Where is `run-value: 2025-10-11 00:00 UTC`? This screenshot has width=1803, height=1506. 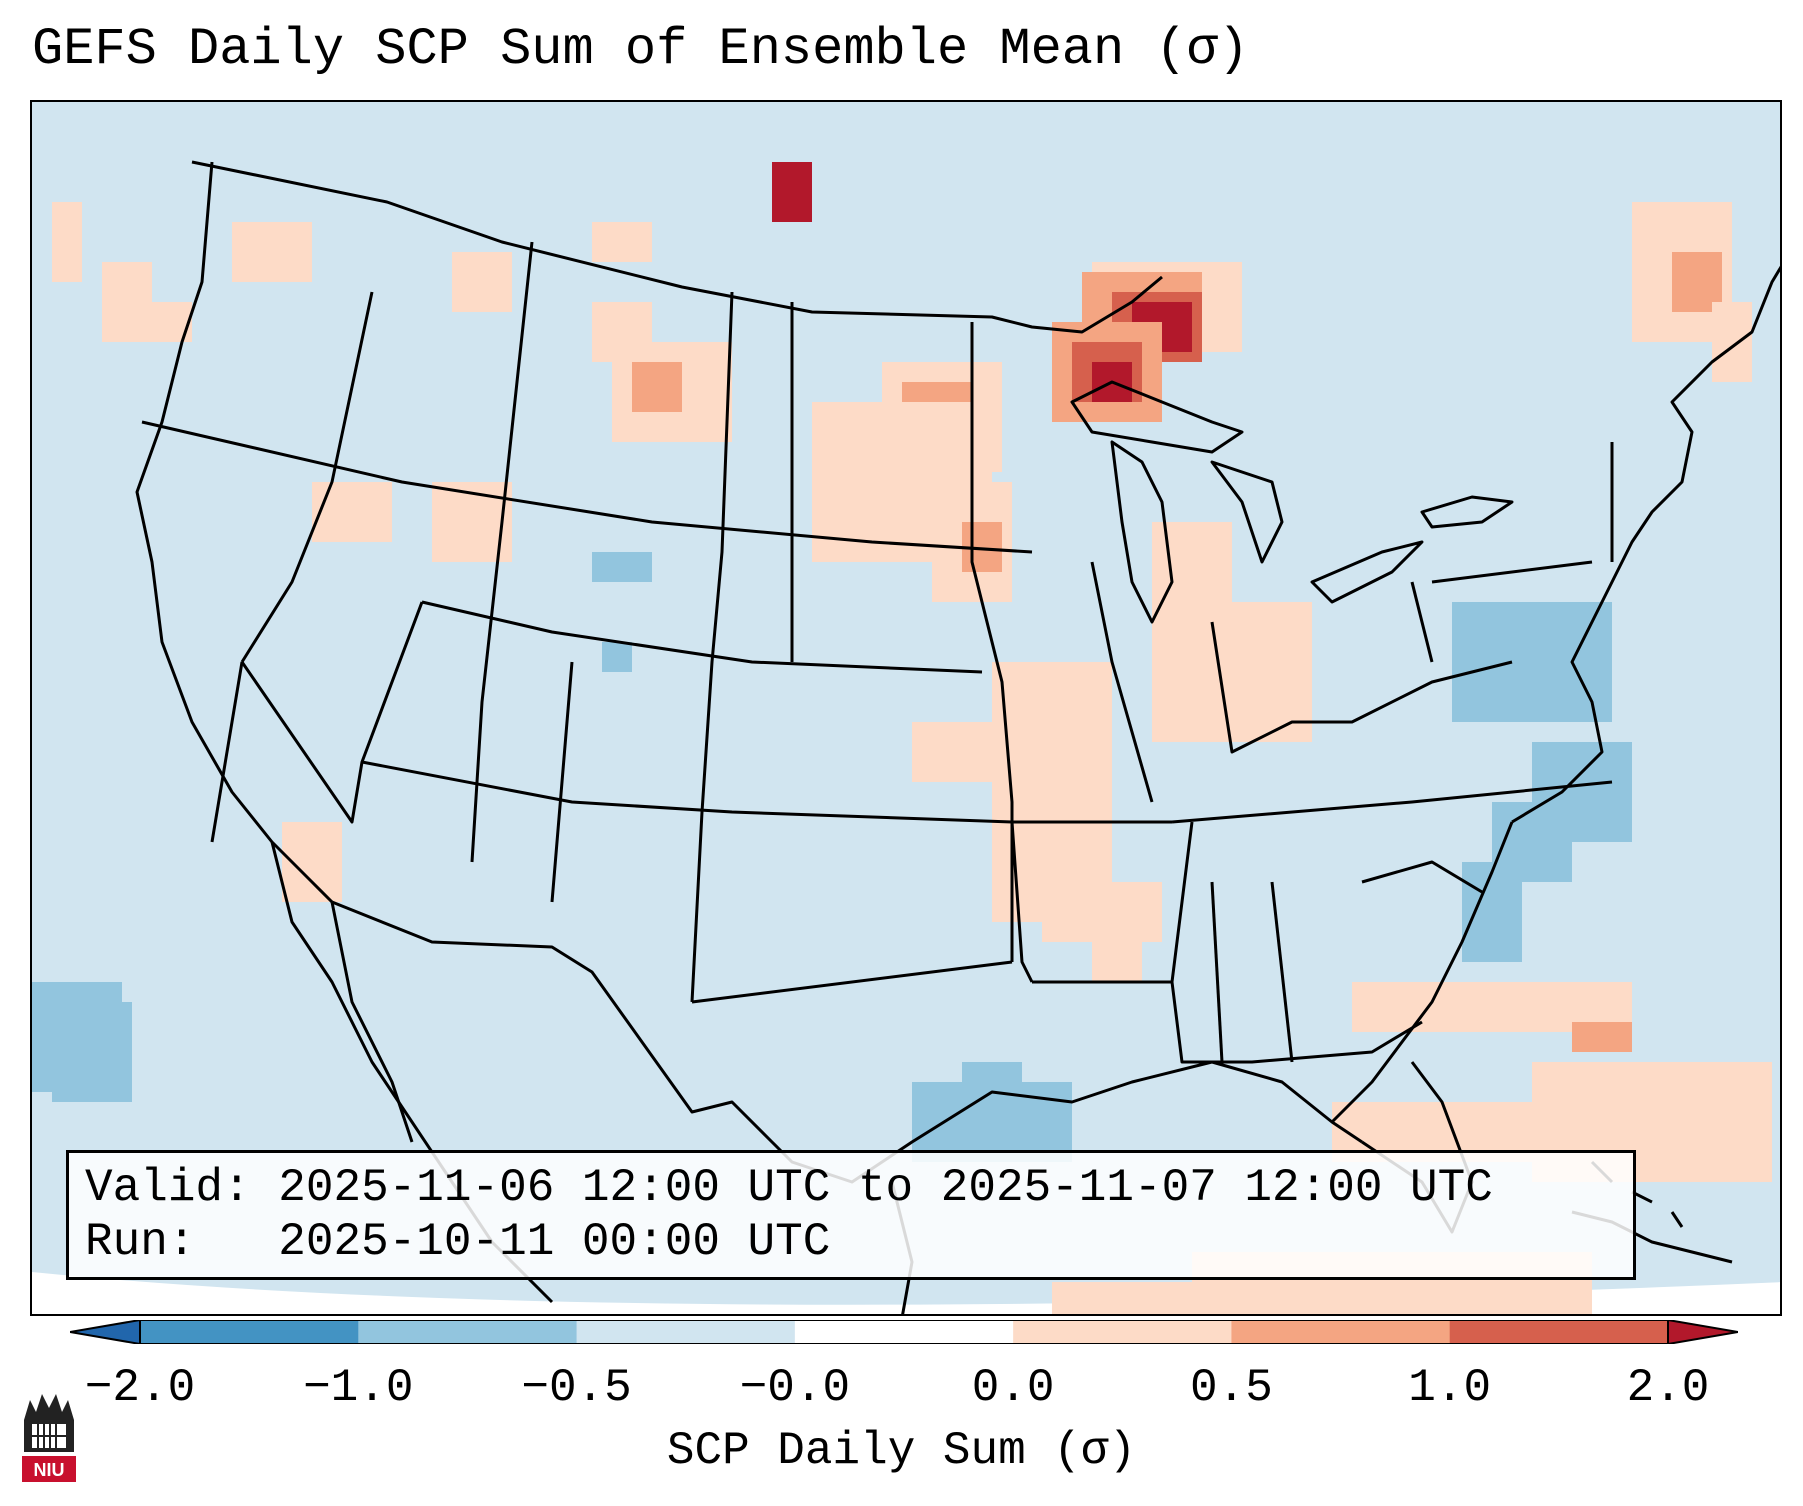 run-value: 2025-10-11 00:00 UTC is located at coordinates (554, 1242).